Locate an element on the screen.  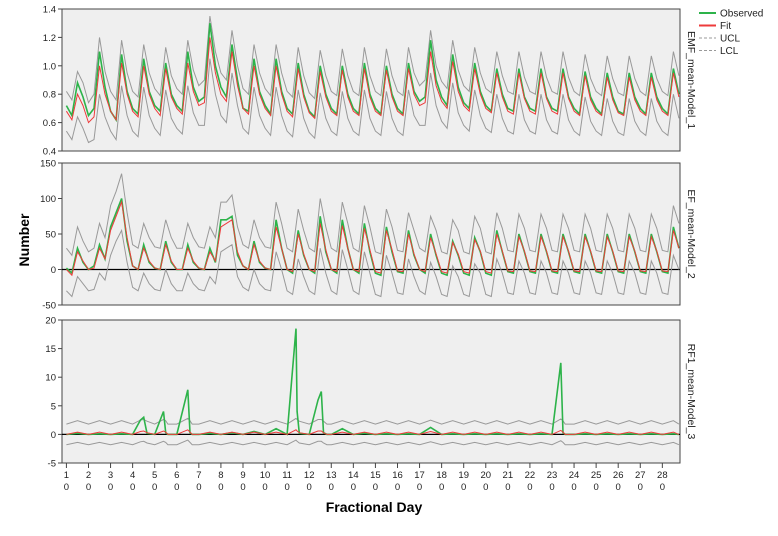
x-tick-label: 14 is located at coordinates (353, 475).